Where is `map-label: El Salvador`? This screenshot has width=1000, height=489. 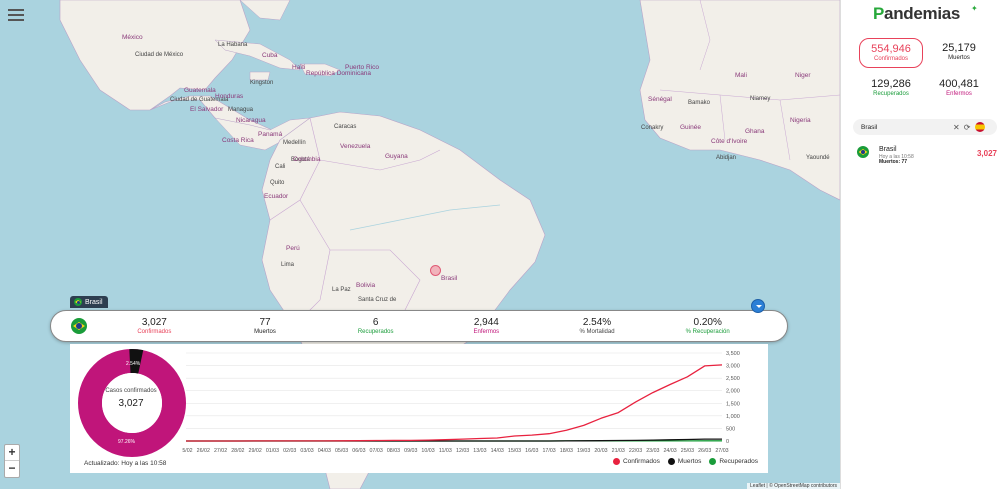
map-label: El Salvador is located at coordinates (207, 109).